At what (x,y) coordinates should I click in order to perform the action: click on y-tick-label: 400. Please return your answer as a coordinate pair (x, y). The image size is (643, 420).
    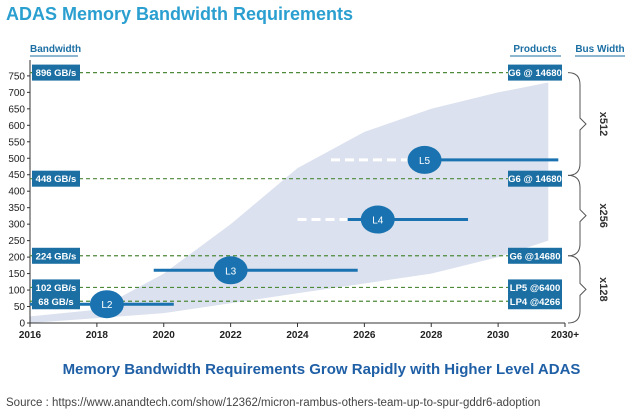
    Looking at the image, I should click on (16, 192).